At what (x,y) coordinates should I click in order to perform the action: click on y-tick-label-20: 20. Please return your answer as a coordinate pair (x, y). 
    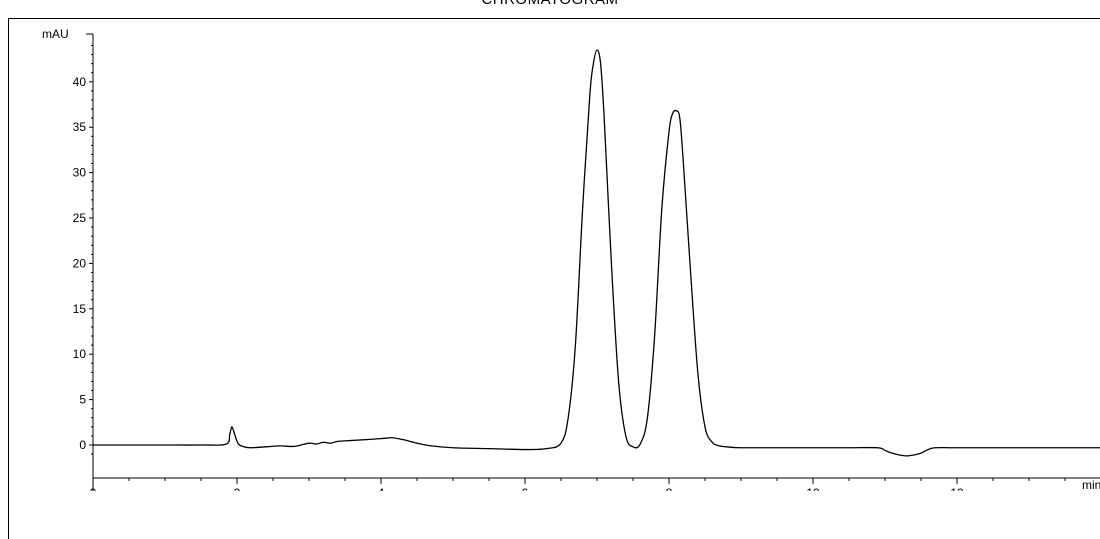
    Looking at the image, I should click on (80, 263).